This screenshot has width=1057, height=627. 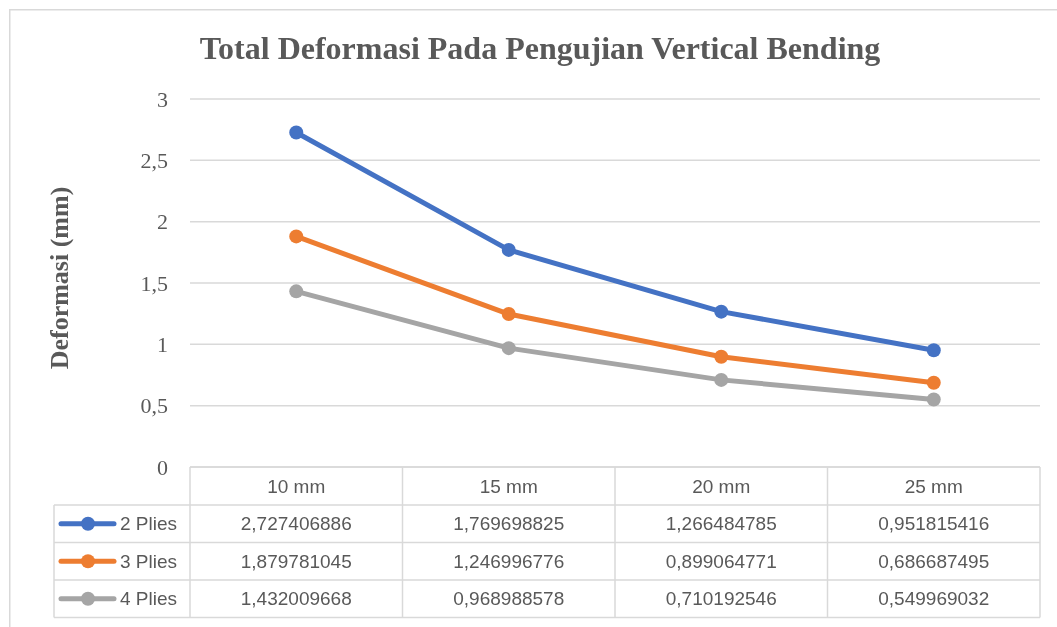 I want to click on y-tick-label: 0,5, so click(x=154, y=406).